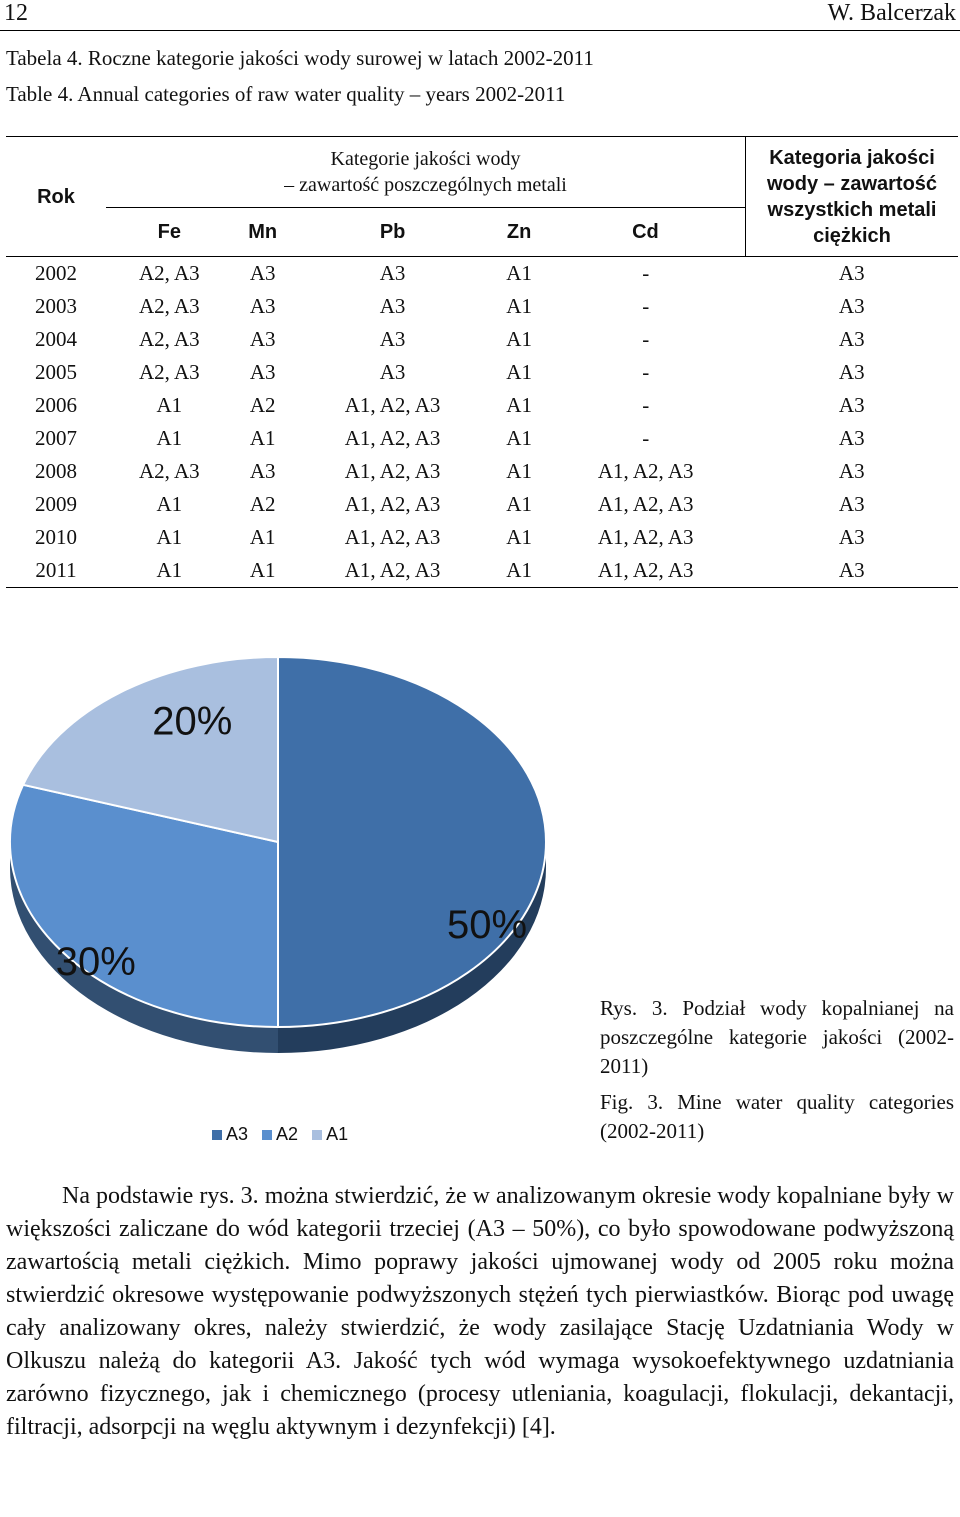 This screenshot has height=1517, width=960. Describe the element at coordinates (852, 209) in the screenshot. I see `header-all-line3: wszystkich metali` at that location.